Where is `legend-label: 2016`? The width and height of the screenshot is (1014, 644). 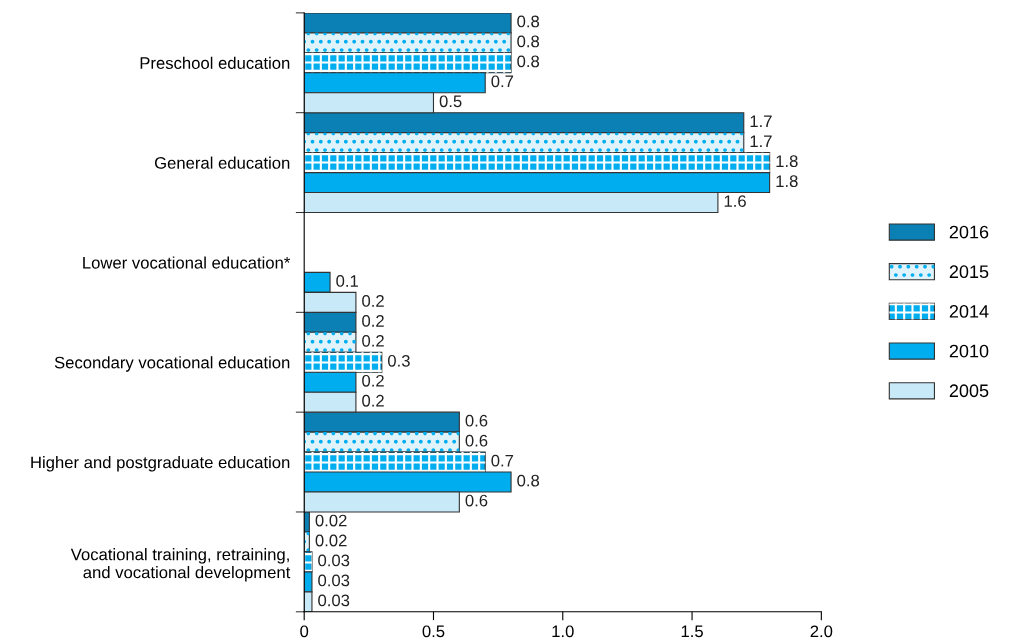
legend-label: 2016 is located at coordinates (969, 232).